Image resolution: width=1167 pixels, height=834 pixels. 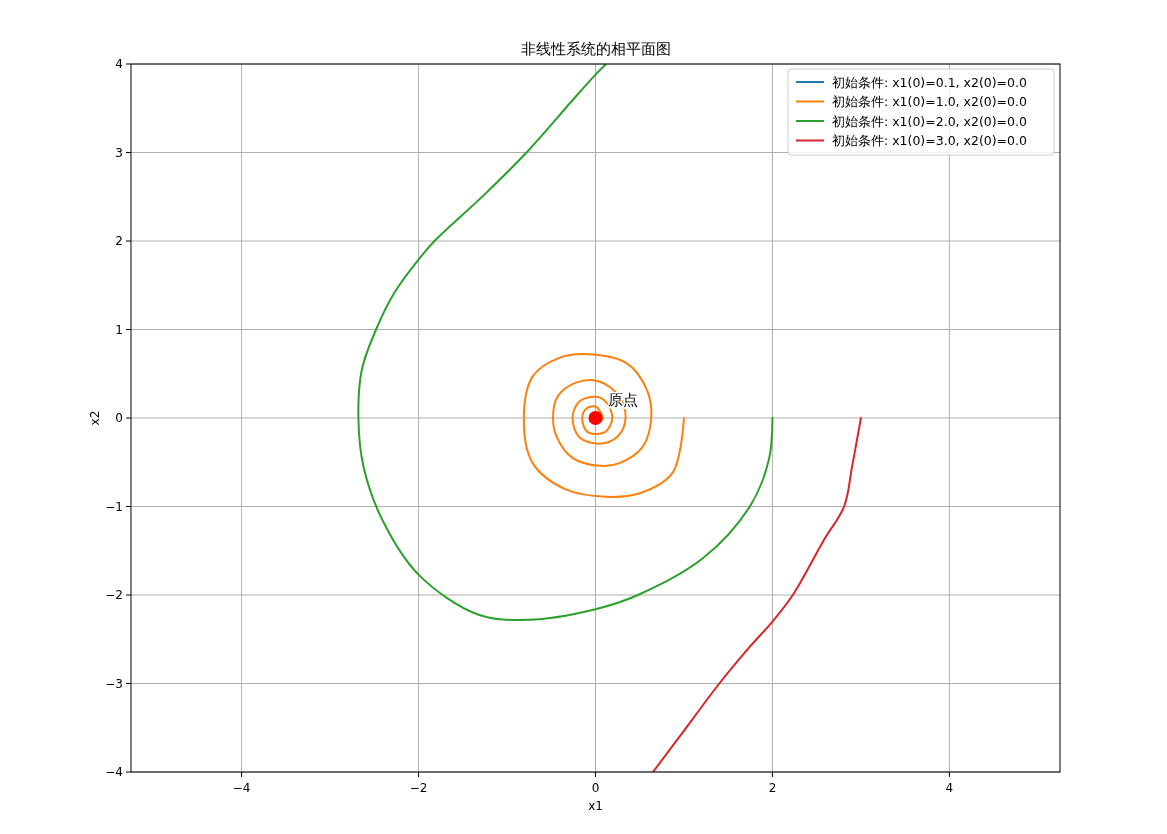 What do you see at coordinates (772, 788) in the screenshot?
I see `x-tick-label: 2` at bounding box center [772, 788].